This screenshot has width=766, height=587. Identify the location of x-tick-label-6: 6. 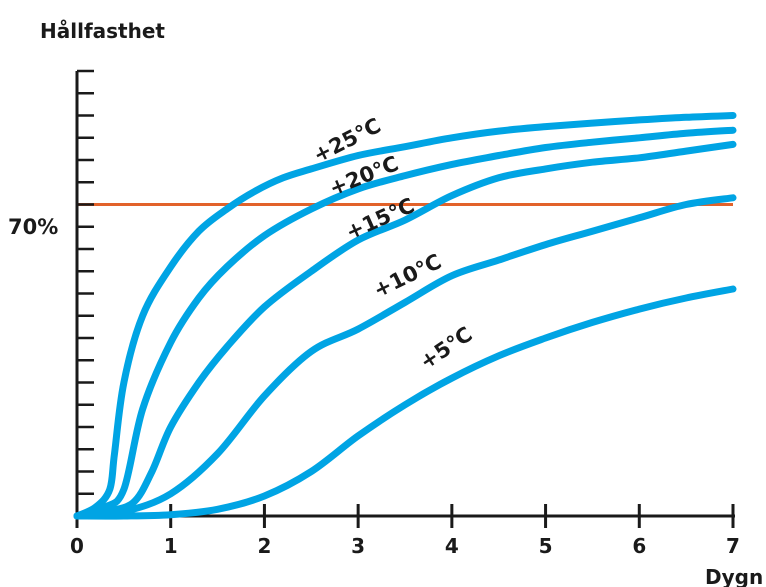
(639, 546).